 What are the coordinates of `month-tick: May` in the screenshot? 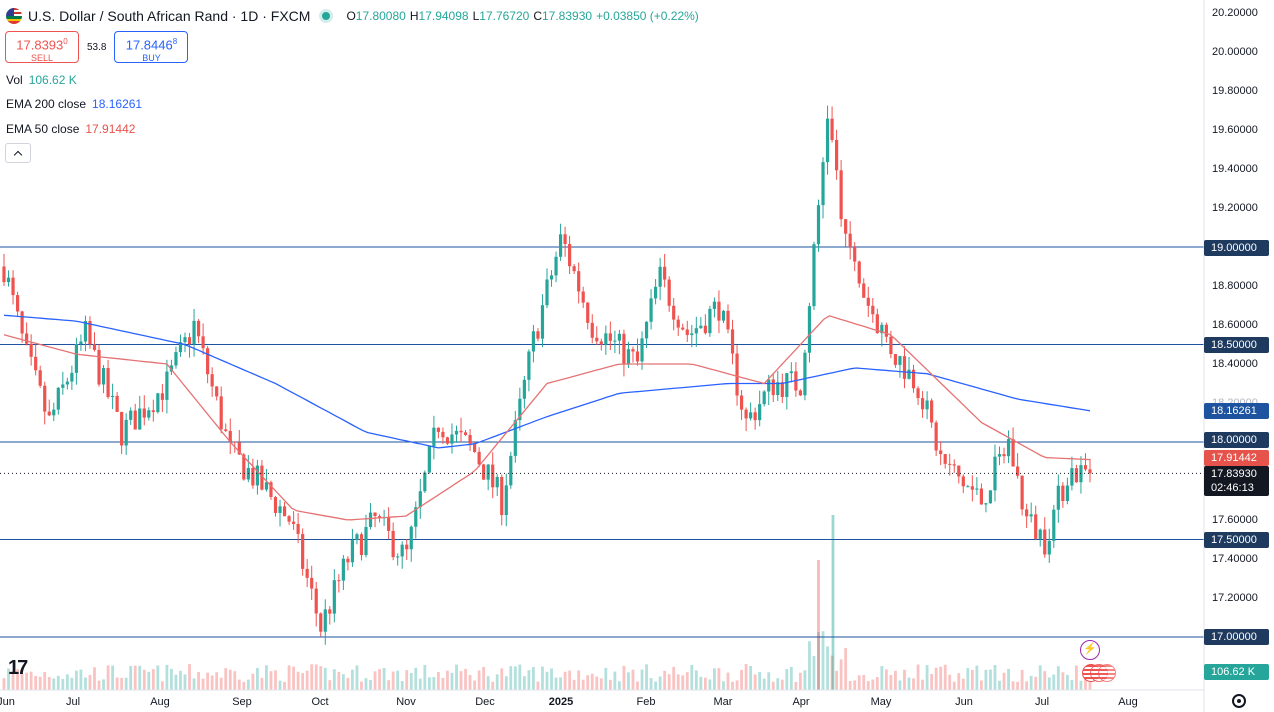 It's located at (881, 702).